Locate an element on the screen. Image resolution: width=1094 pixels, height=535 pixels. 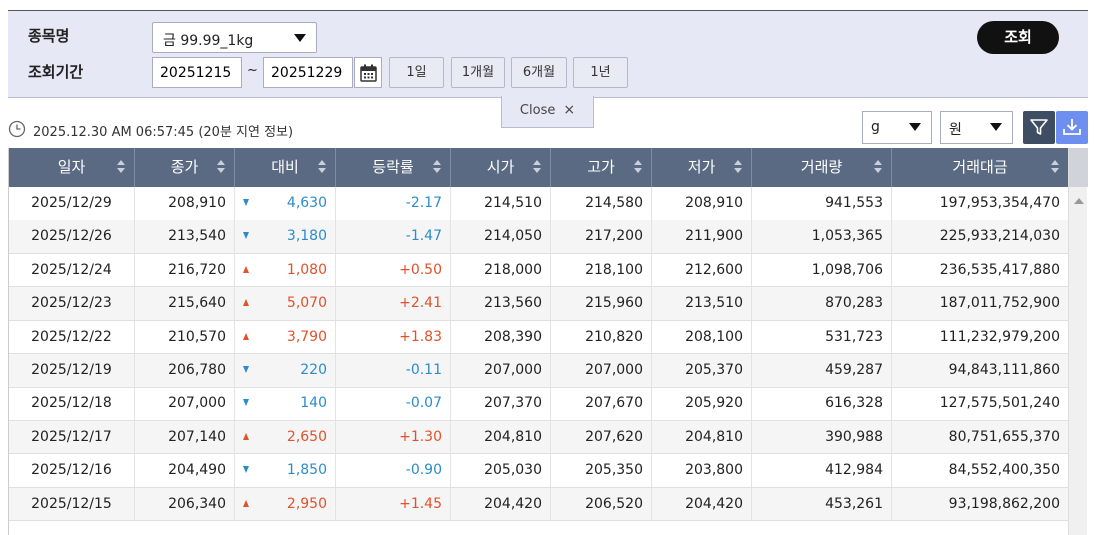
cell-close: 215,640 is located at coordinates (185, 304).